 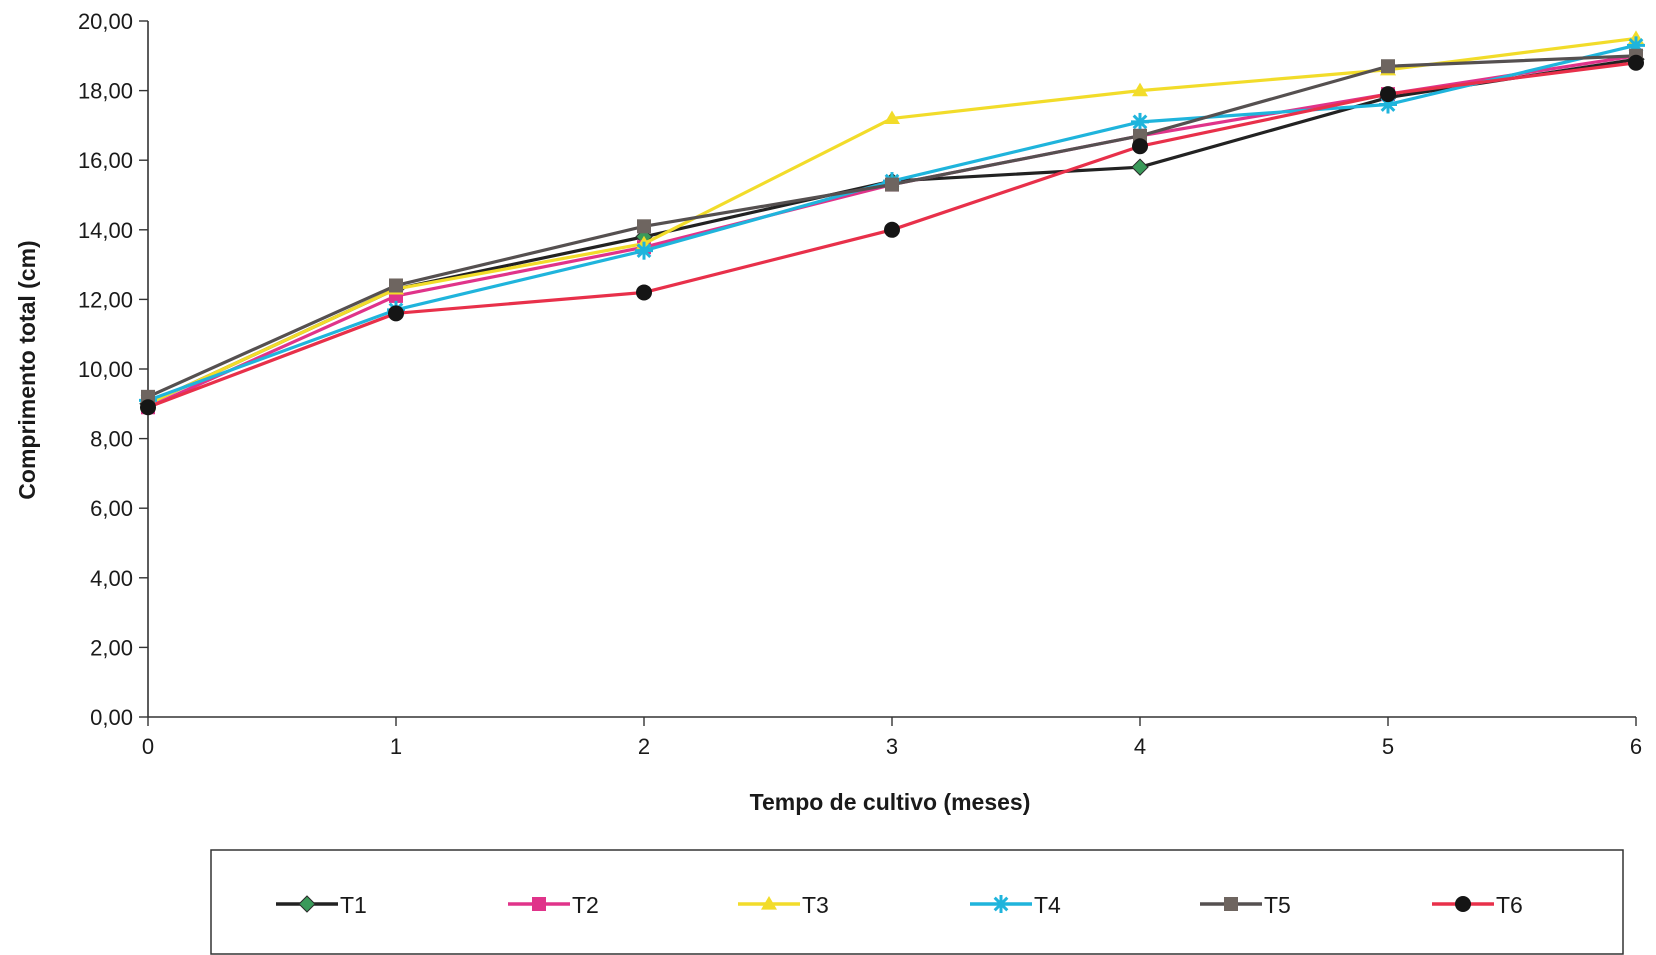 I want to click on y-tick-label: 14,00, so click(x=105, y=230).